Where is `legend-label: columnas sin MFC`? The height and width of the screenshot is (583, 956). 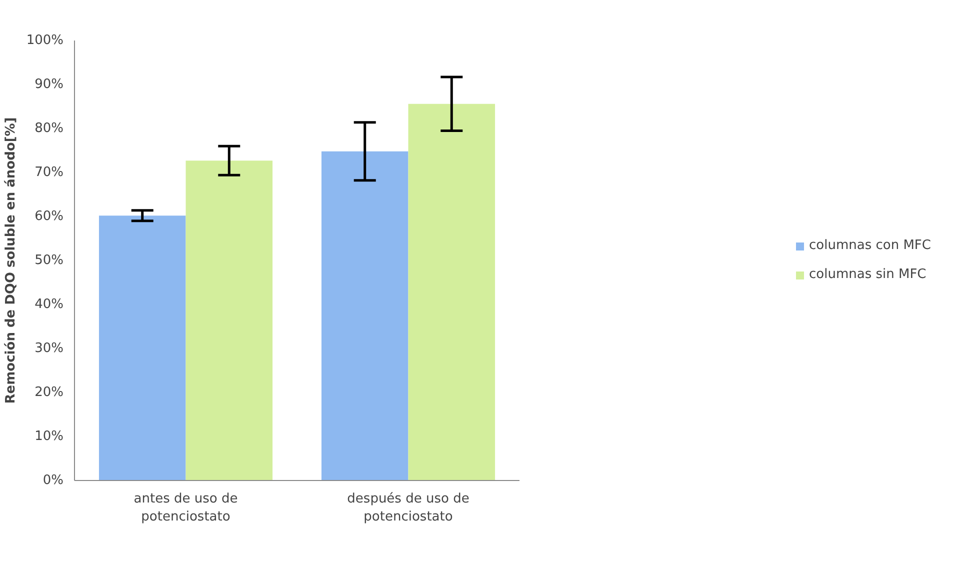 legend-label: columnas sin MFC is located at coordinates (867, 274).